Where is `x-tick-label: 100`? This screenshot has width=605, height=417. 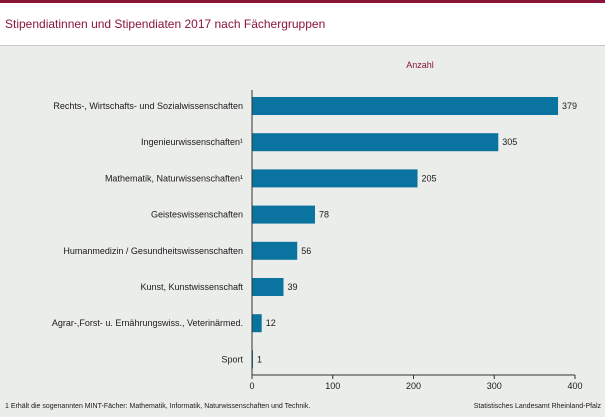 x-tick-label: 100 is located at coordinates (332, 386).